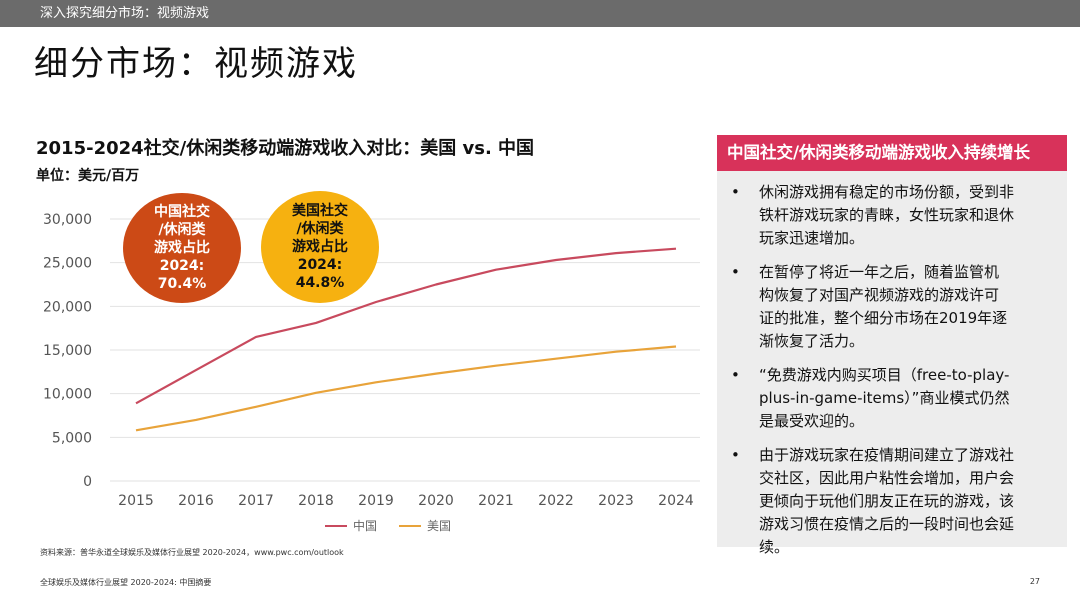  I want to click on bullet-line: 续。, so click(774, 547).